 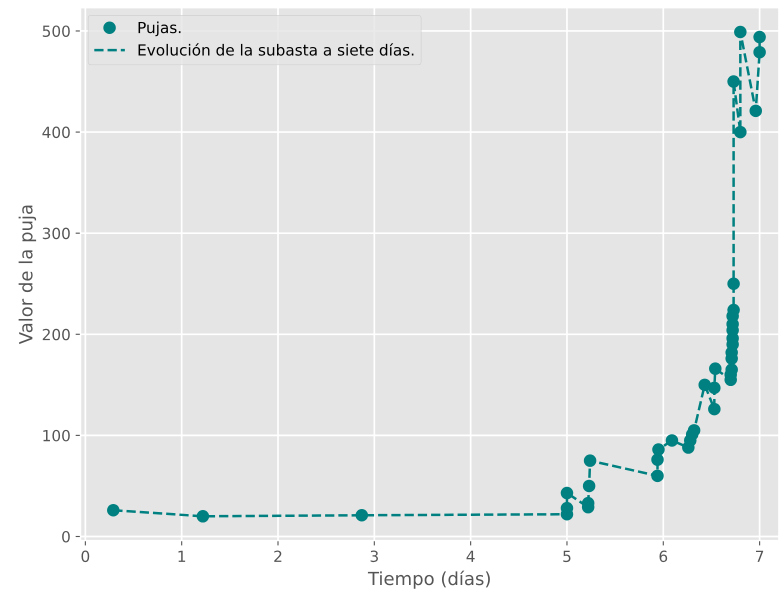 I want to click on x-tick-label: 6, so click(x=663, y=556).